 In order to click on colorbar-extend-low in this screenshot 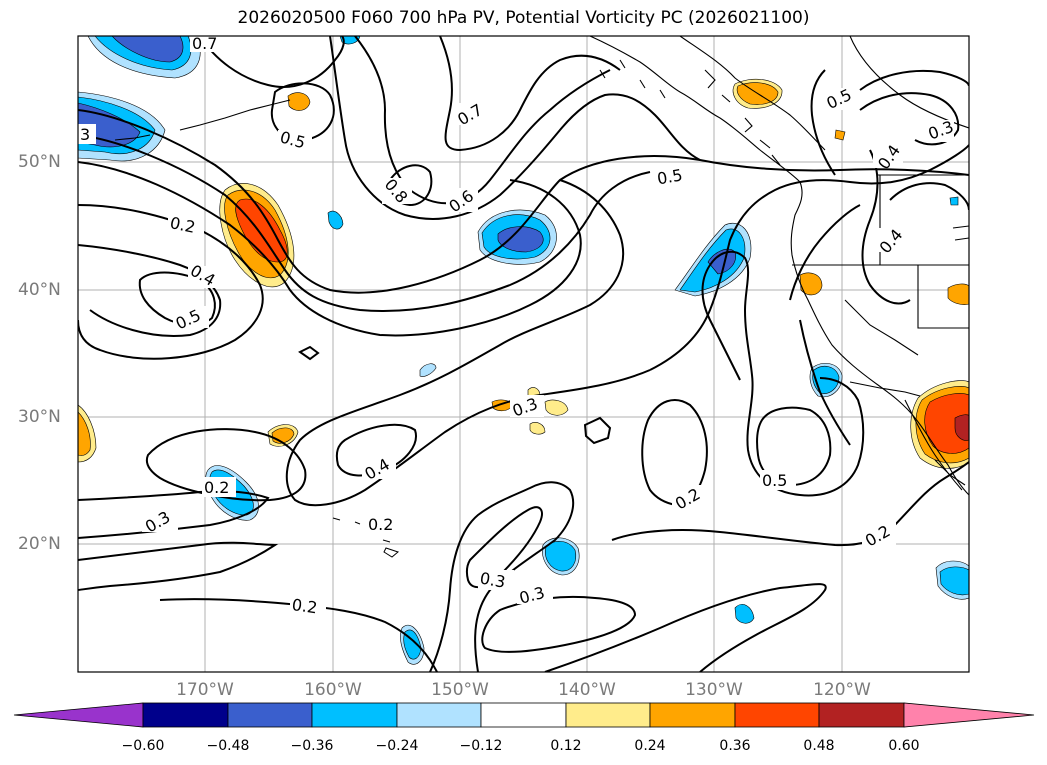, I will do `click(78, 715)`.